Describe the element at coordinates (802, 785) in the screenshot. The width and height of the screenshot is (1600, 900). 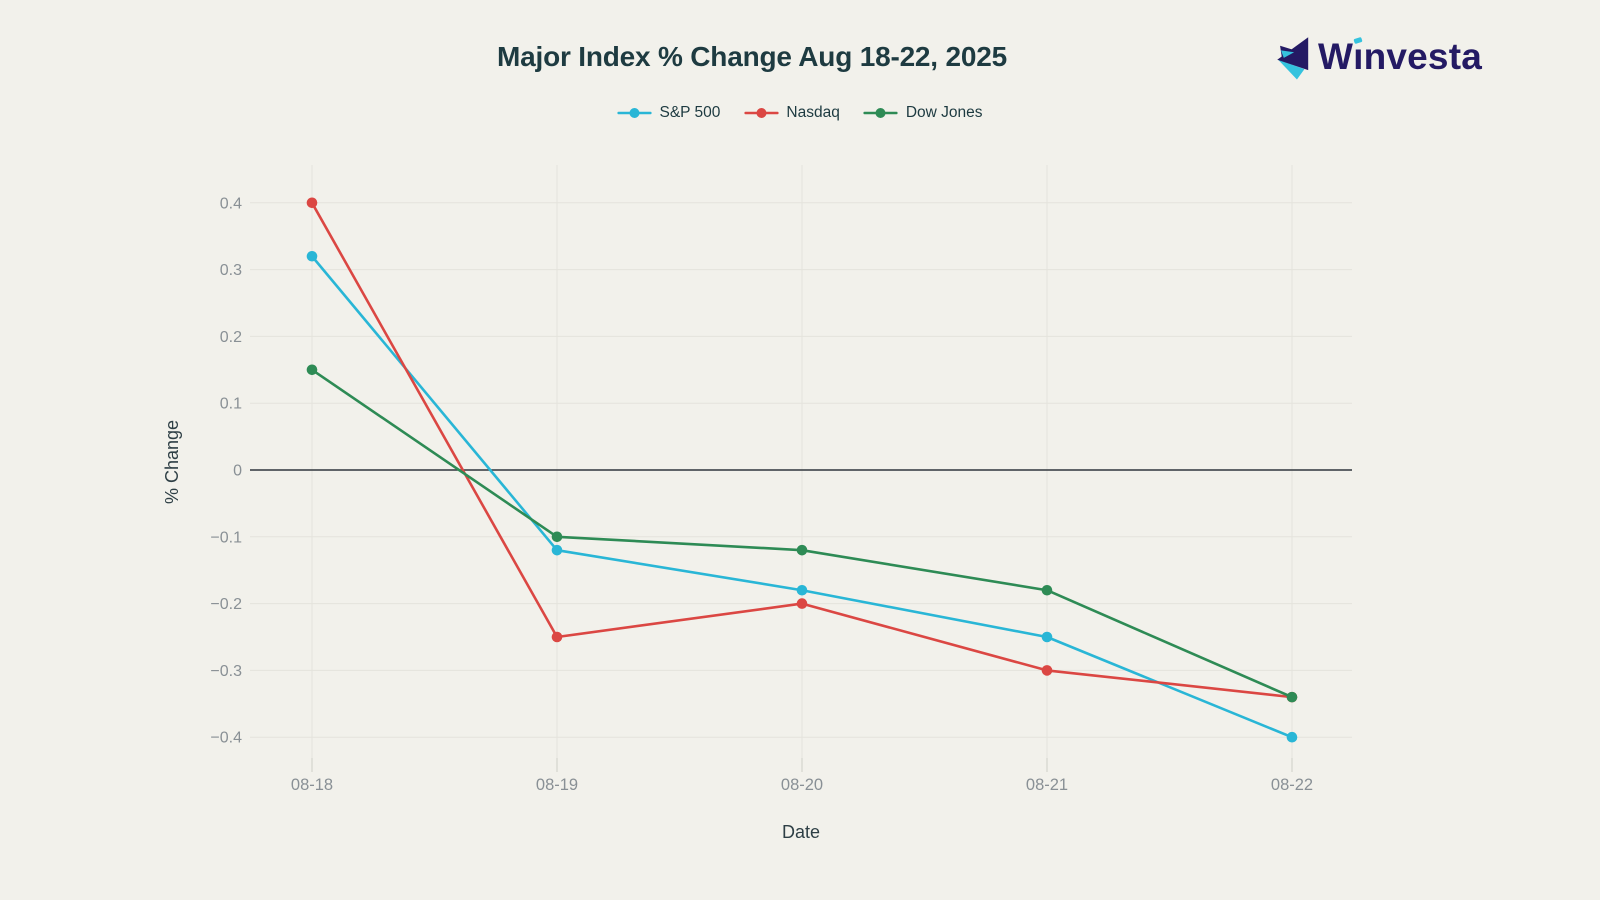
I see `x-tick-label: 08-20` at that location.